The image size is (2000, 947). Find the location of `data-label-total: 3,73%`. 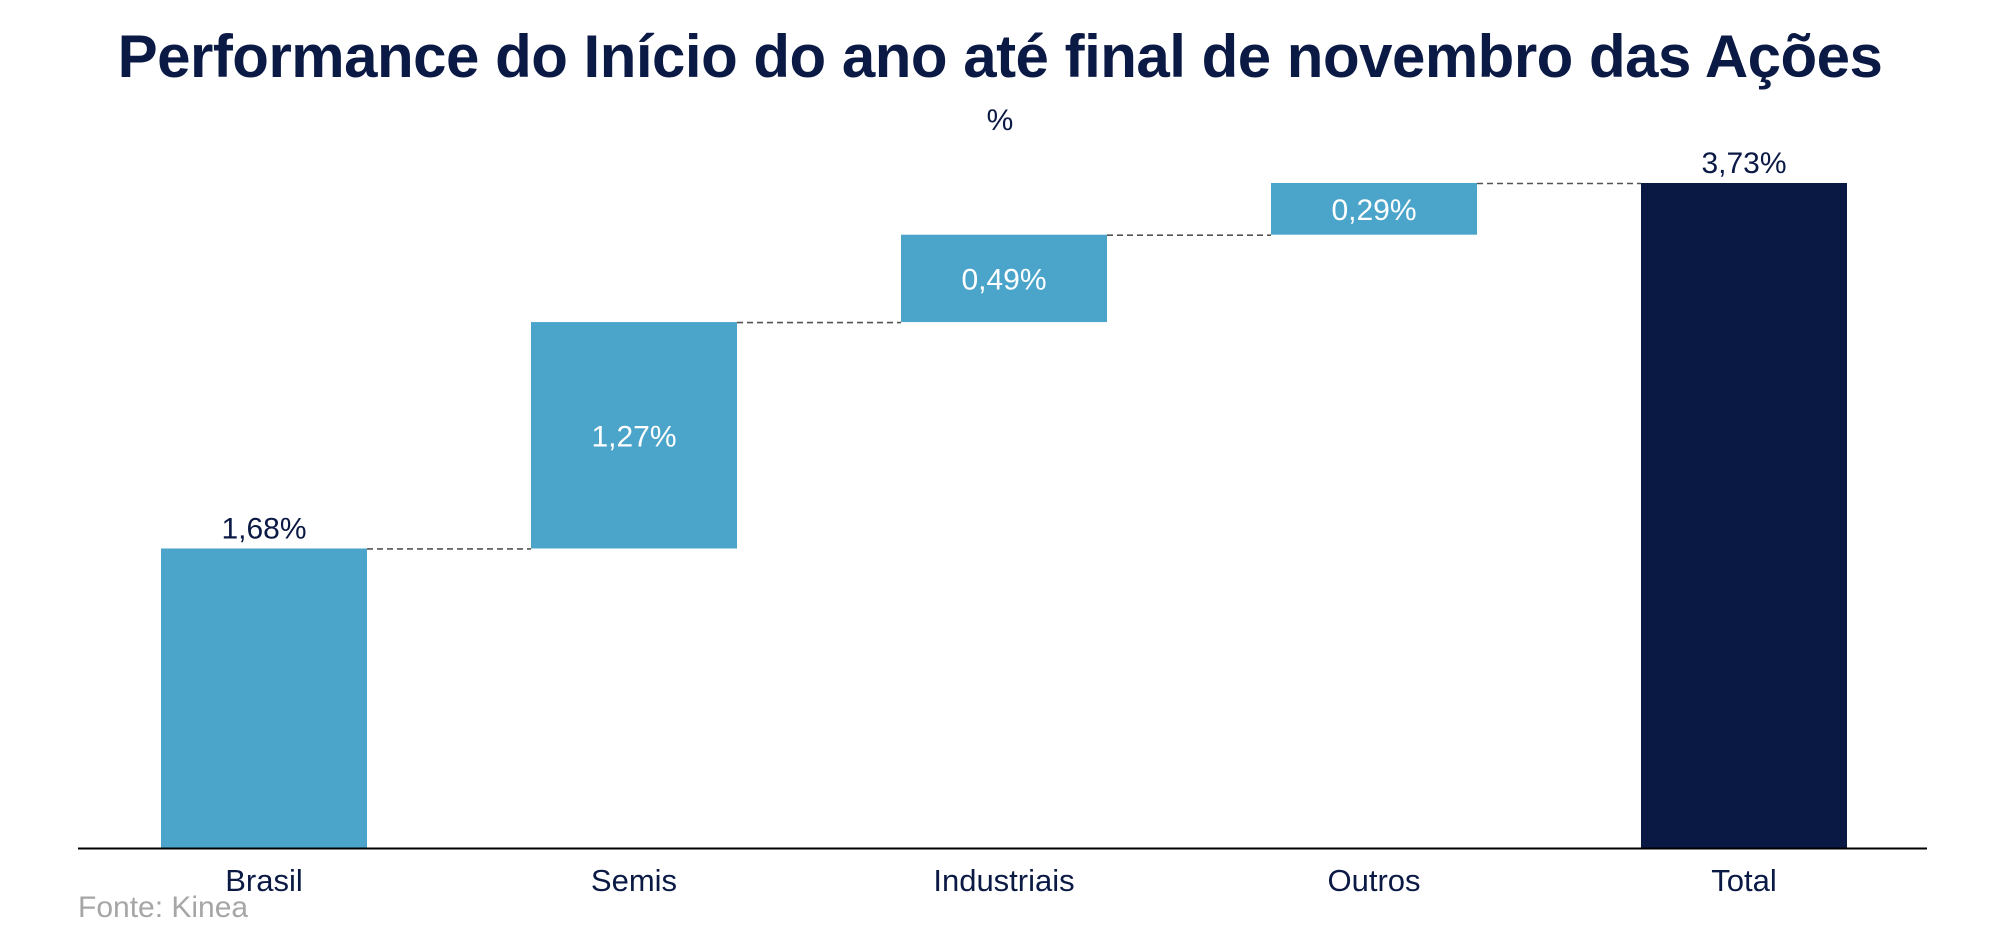

data-label-total: 3,73% is located at coordinates (1743, 163).